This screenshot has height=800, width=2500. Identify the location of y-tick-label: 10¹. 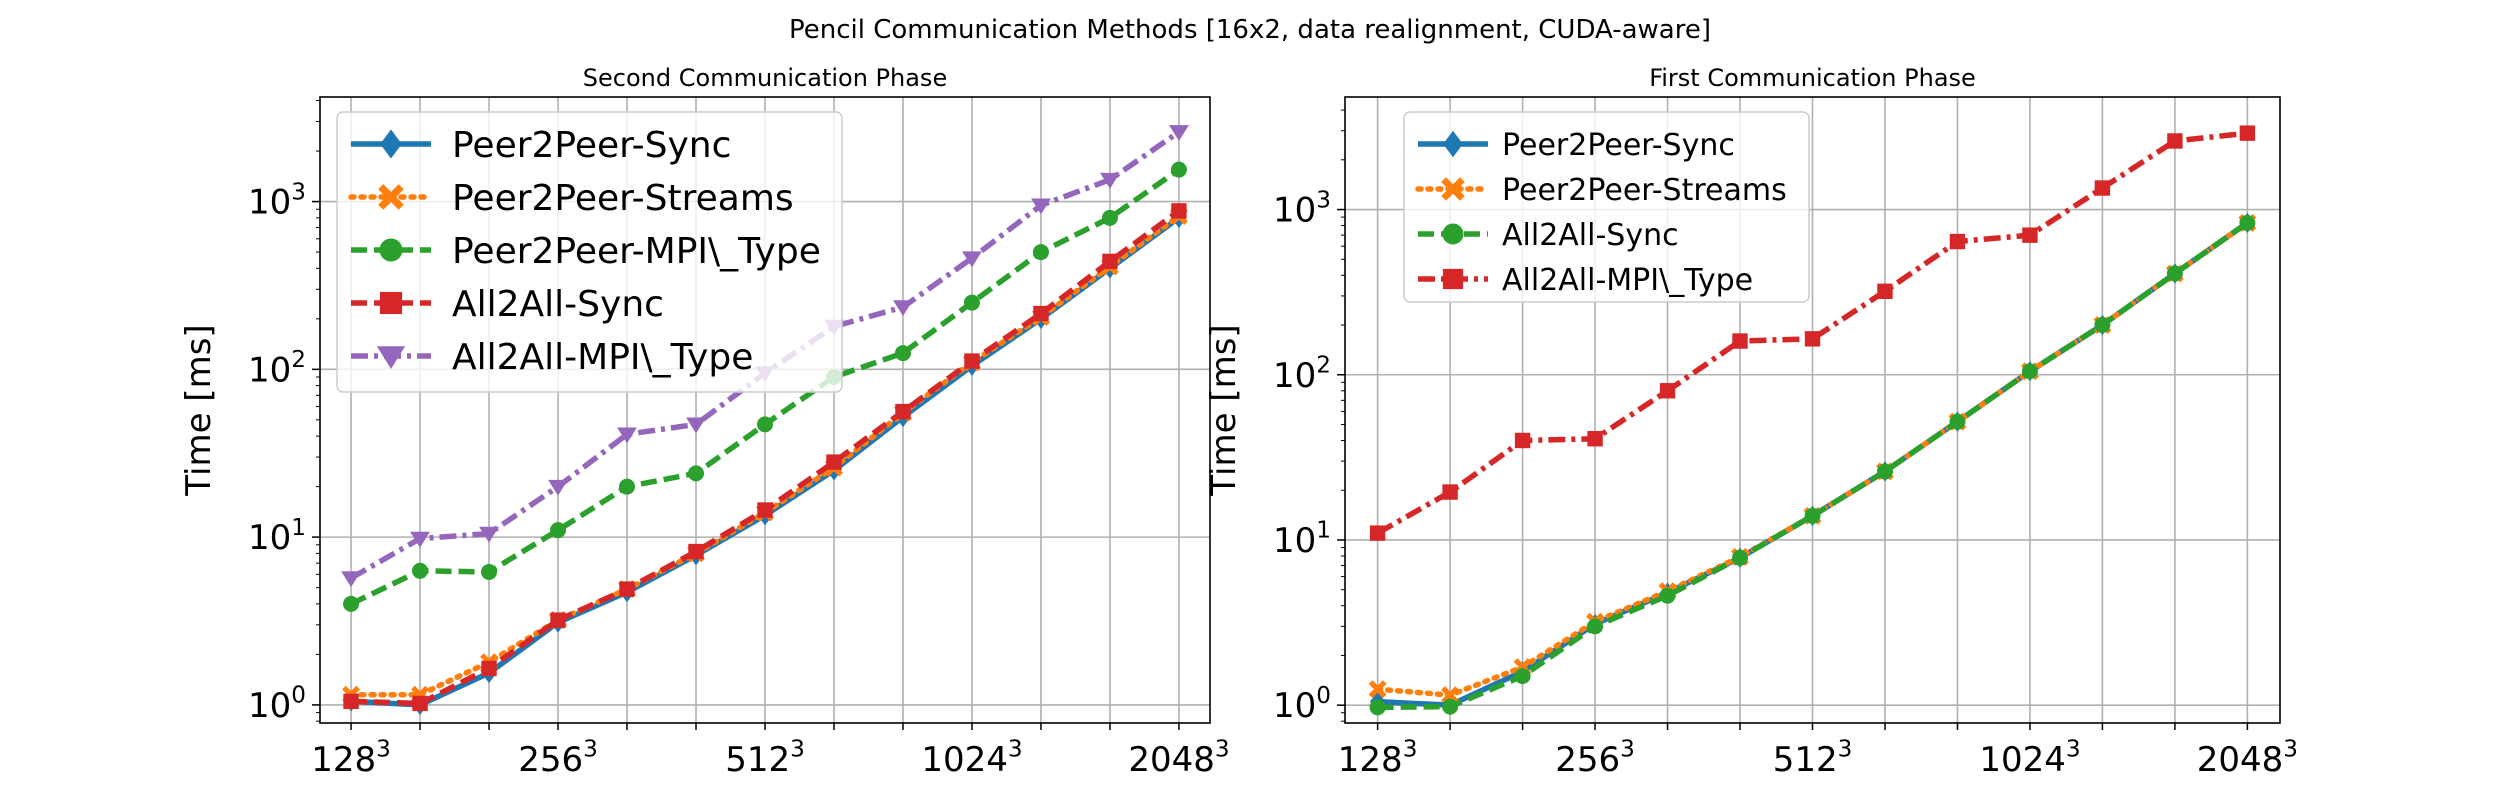
(1302, 539).